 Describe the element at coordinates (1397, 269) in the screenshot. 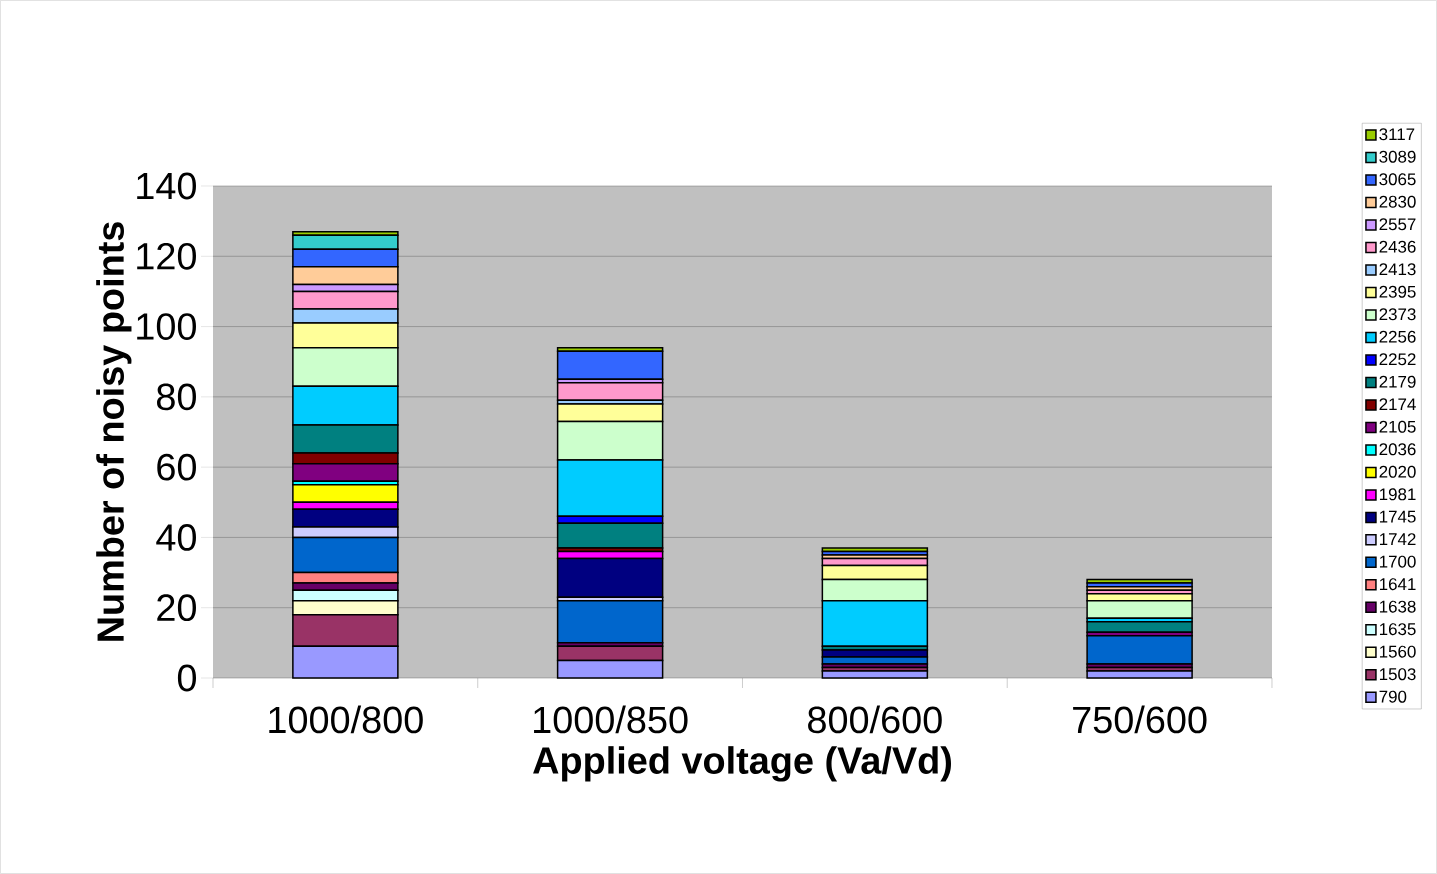

I see `legend-label: 2413` at that location.